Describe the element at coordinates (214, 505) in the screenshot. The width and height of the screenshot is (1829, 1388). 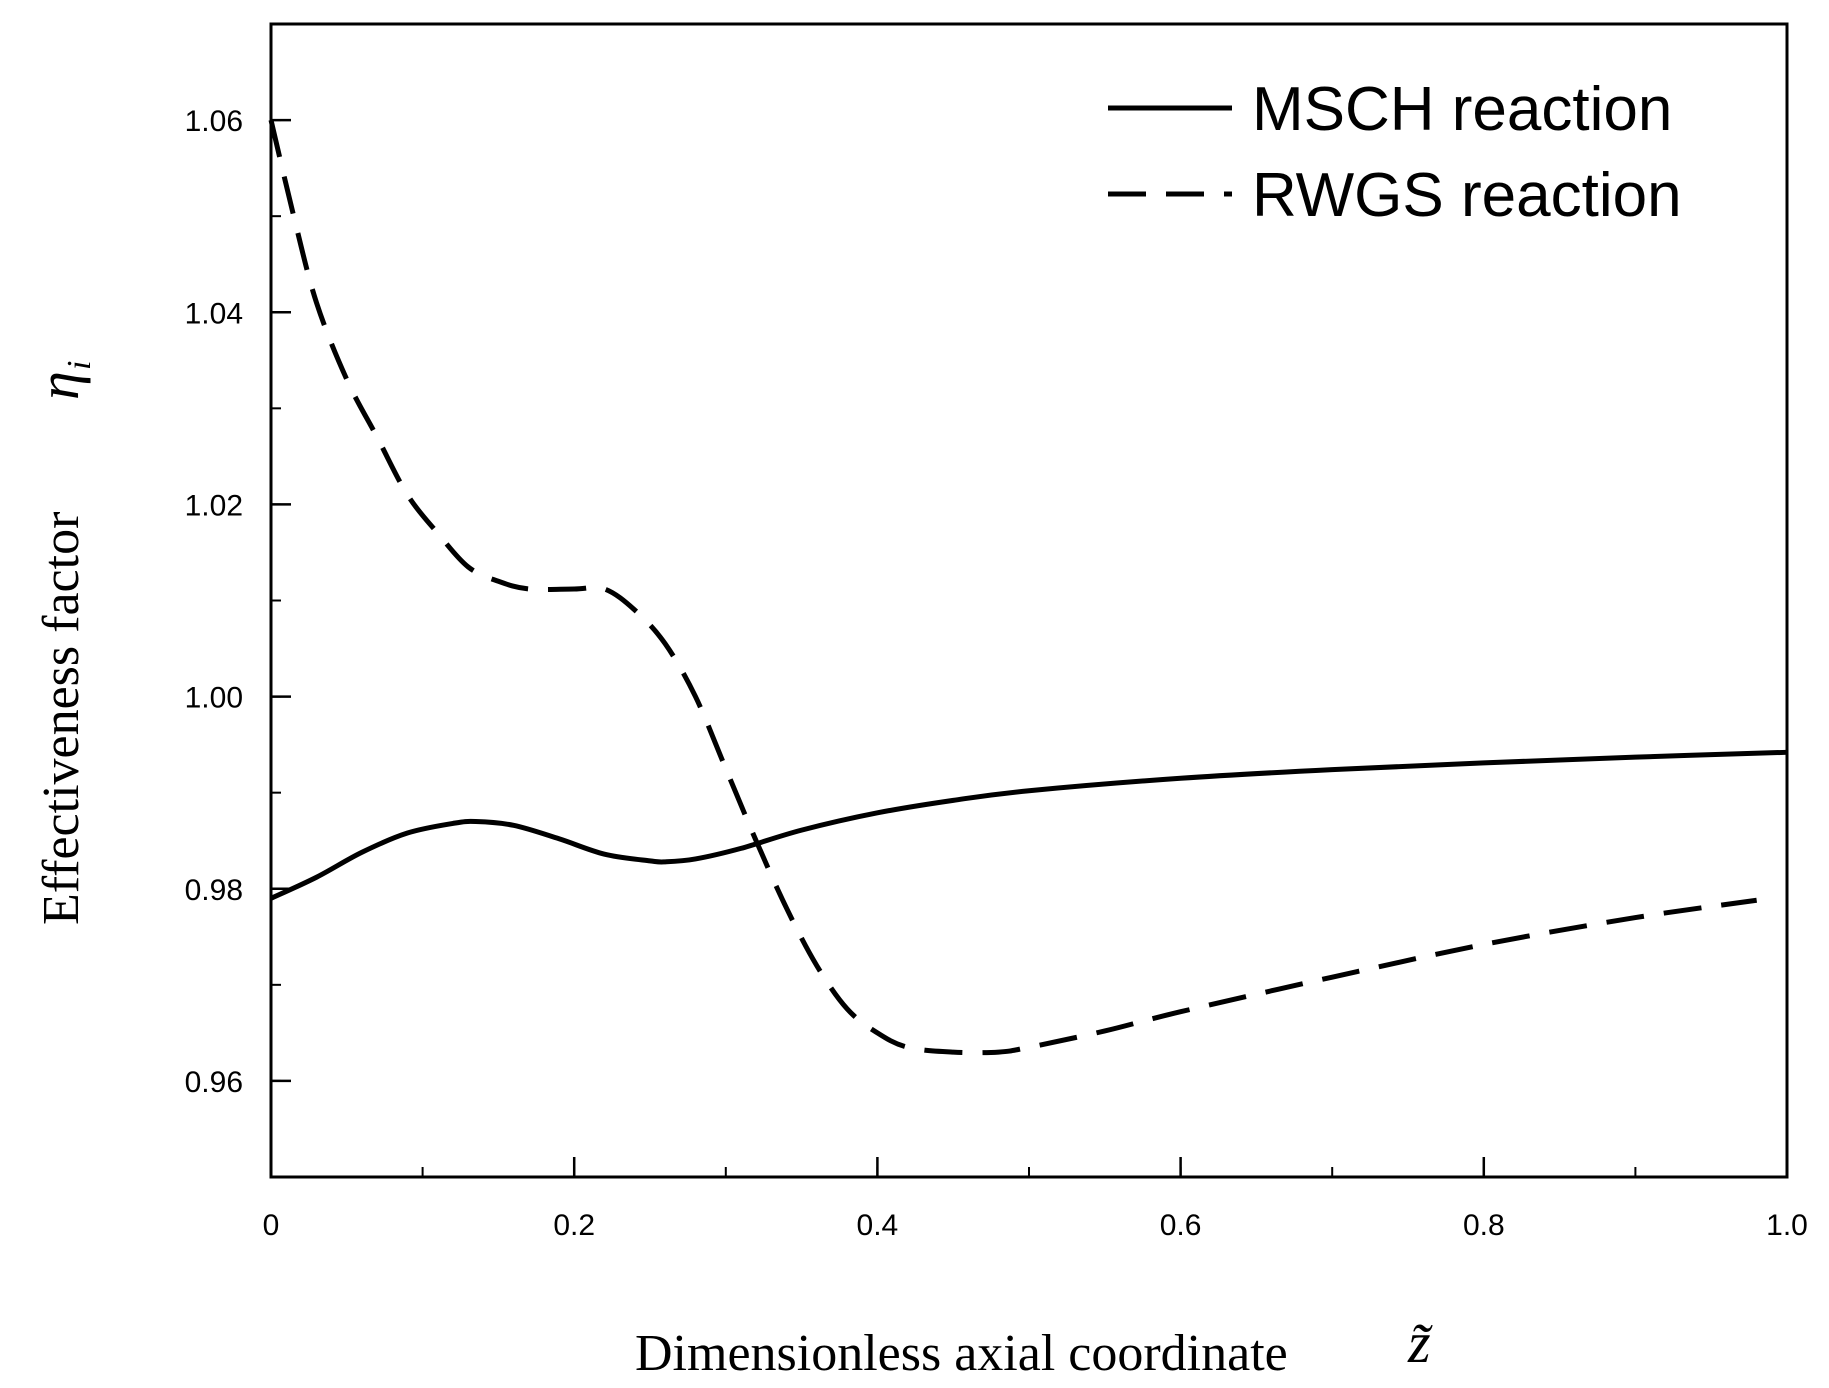
I see `y-tick-label: 1.02` at that location.